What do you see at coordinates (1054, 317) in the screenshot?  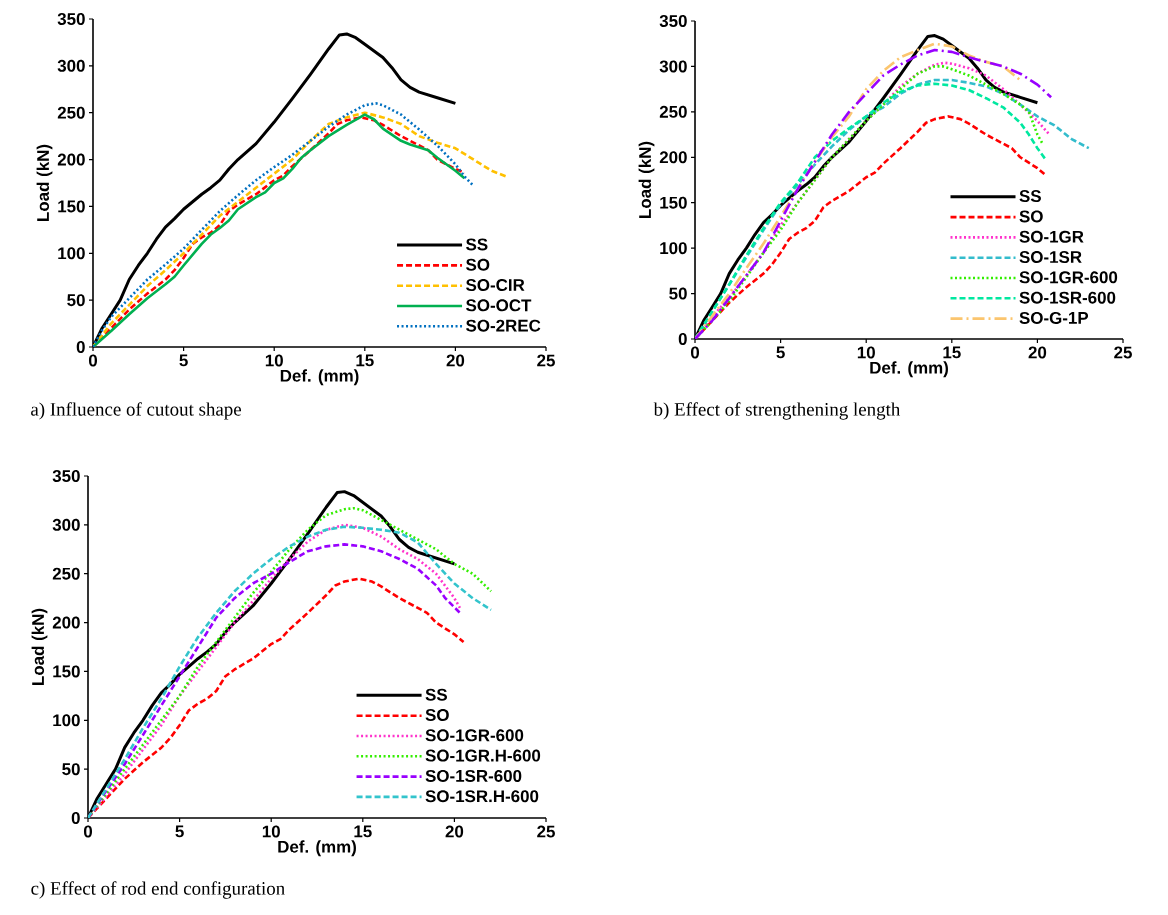 I see `legend-label: SO-G-1P` at bounding box center [1054, 317].